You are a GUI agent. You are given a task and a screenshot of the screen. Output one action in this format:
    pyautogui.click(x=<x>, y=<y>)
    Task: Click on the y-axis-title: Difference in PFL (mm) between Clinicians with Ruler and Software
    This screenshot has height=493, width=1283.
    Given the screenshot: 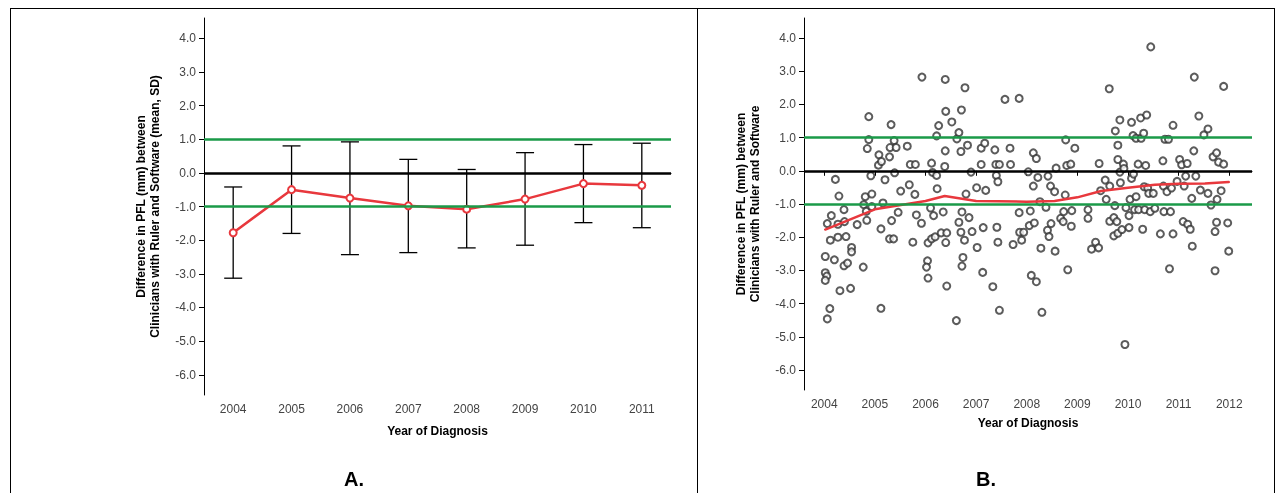 What is the action you would take?
    pyautogui.click(x=748, y=204)
    